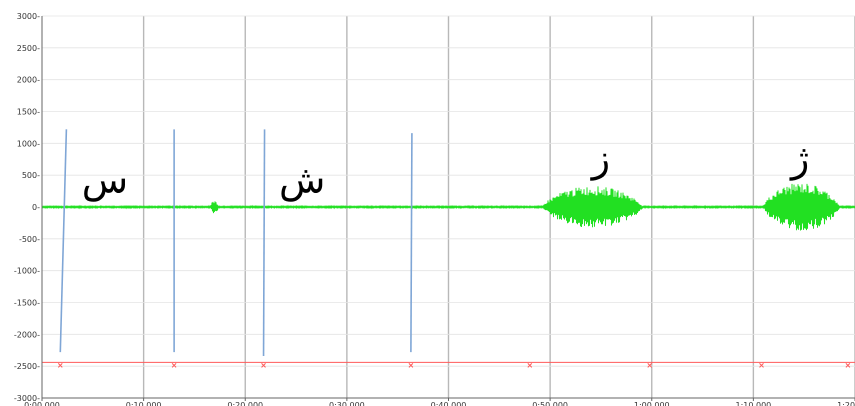 Image resolution: width=855 pixels, height=406 pixels. I want to click on x-tick-label: 0:10.000, so click(144, 403).